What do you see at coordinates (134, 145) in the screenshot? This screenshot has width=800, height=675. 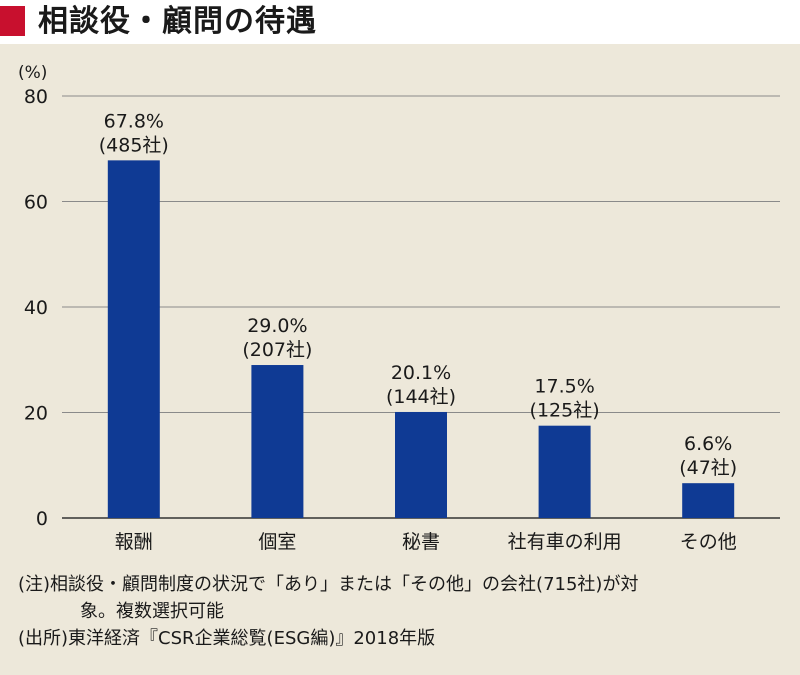 I see `bar-count-label: (485社)` at bounding box center [134, 145].